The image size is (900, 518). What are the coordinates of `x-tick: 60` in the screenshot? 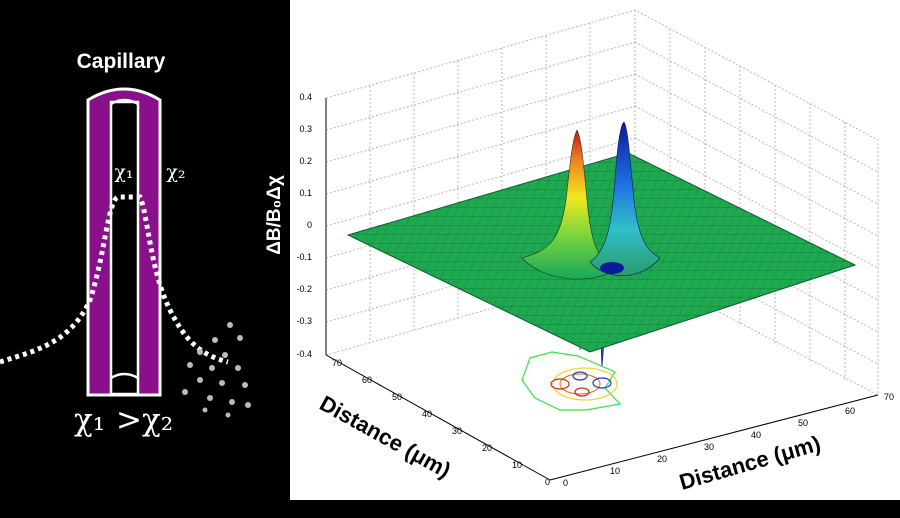 It's located at (850, 411).